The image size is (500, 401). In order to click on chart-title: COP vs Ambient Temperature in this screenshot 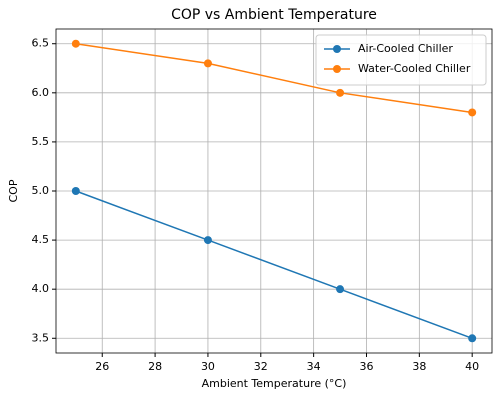, I will do `click(274, 15)`.